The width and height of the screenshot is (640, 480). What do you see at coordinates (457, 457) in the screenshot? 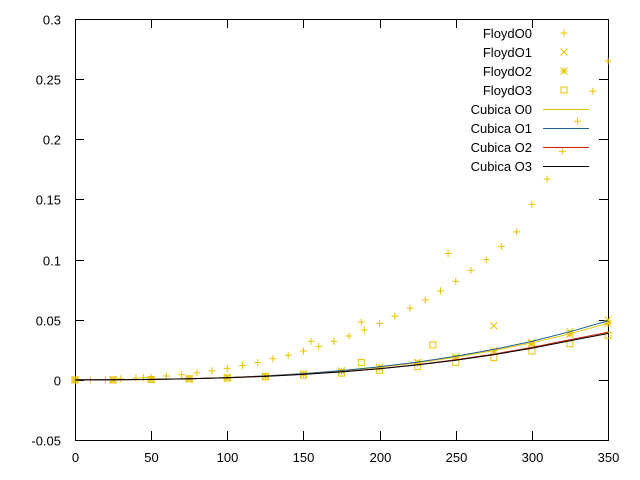
I see `x-tick-label: 250` at bounding box center [457, 457].